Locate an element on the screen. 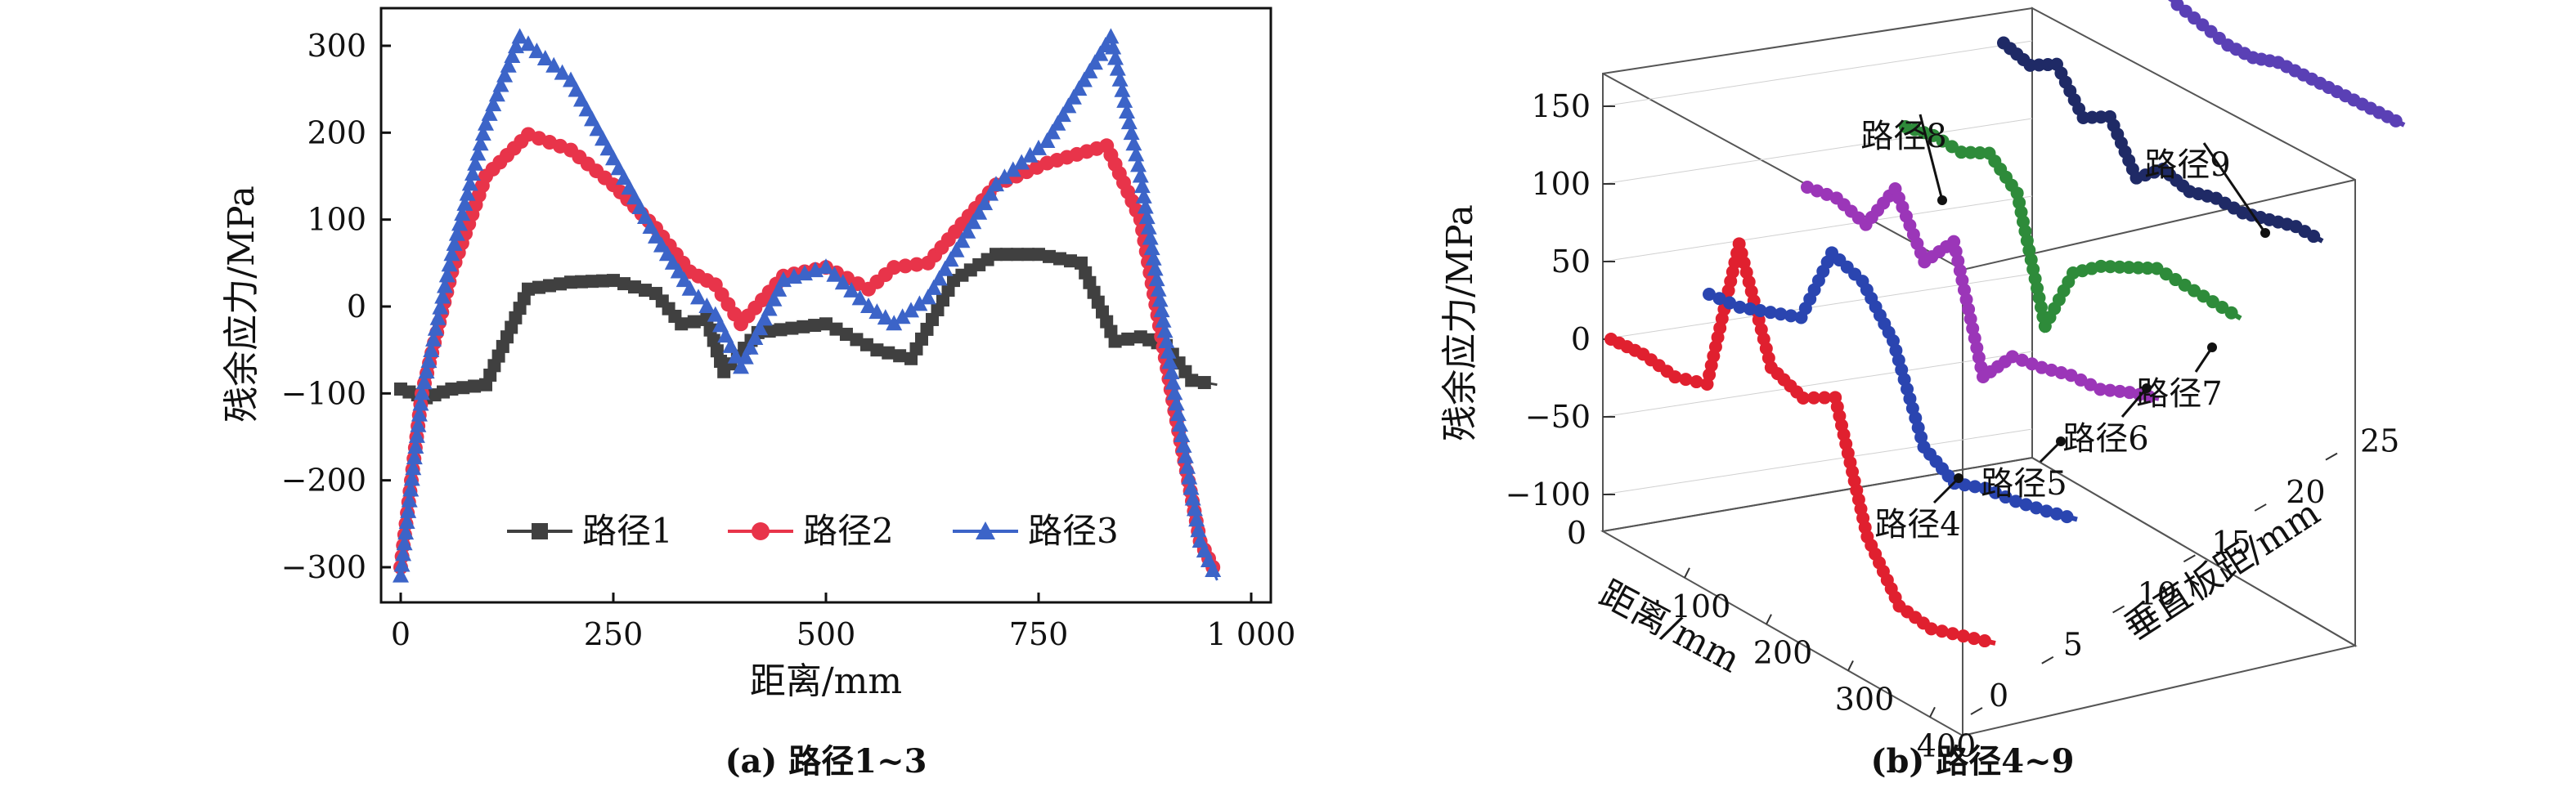  legend-label-1: 路径1 is located at coordinates (627, 531).